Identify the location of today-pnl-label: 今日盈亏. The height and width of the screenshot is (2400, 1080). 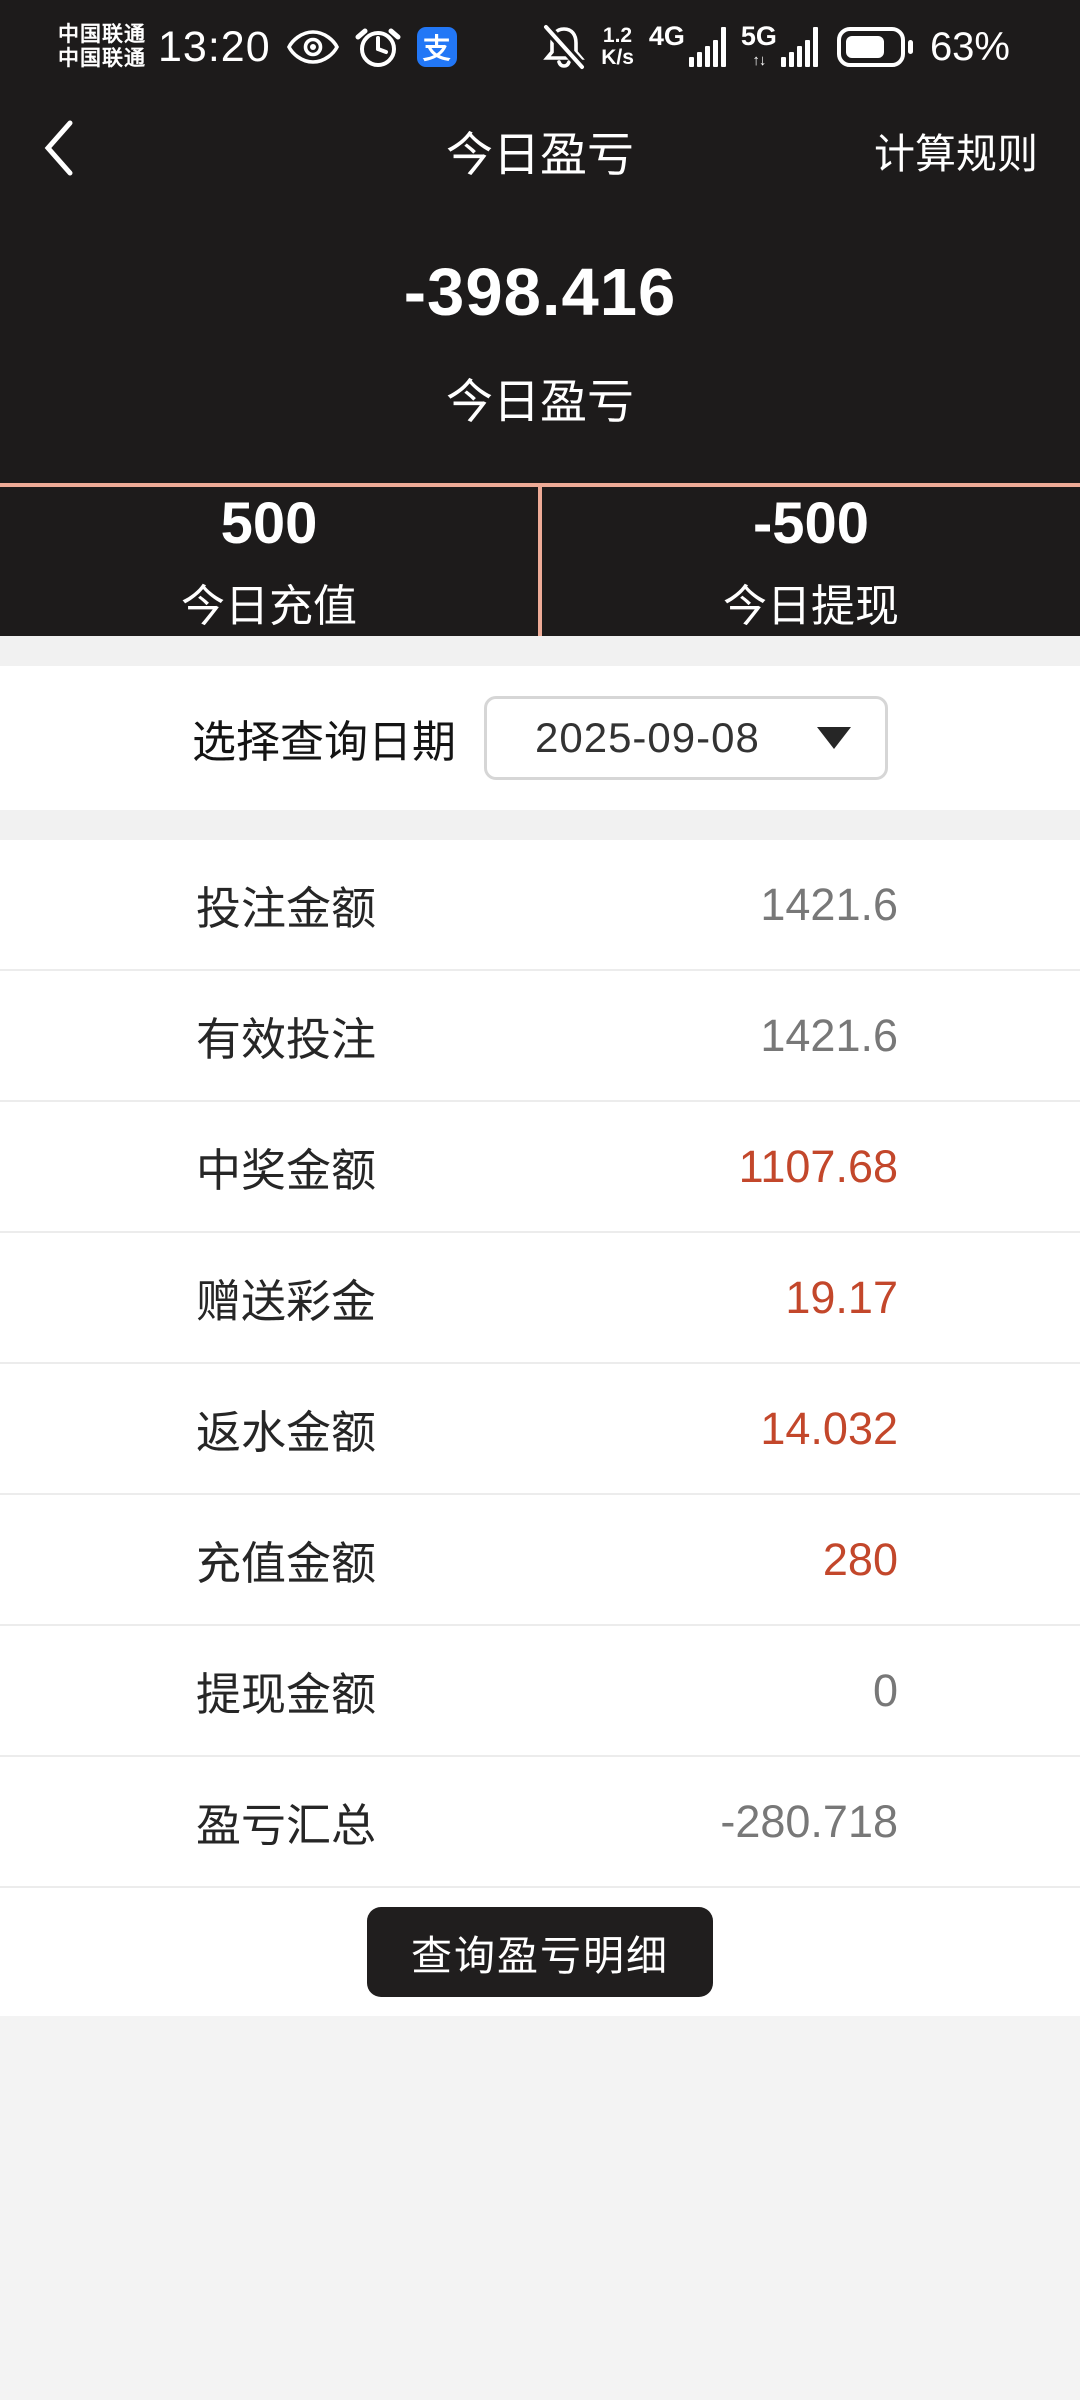
(540, 401).